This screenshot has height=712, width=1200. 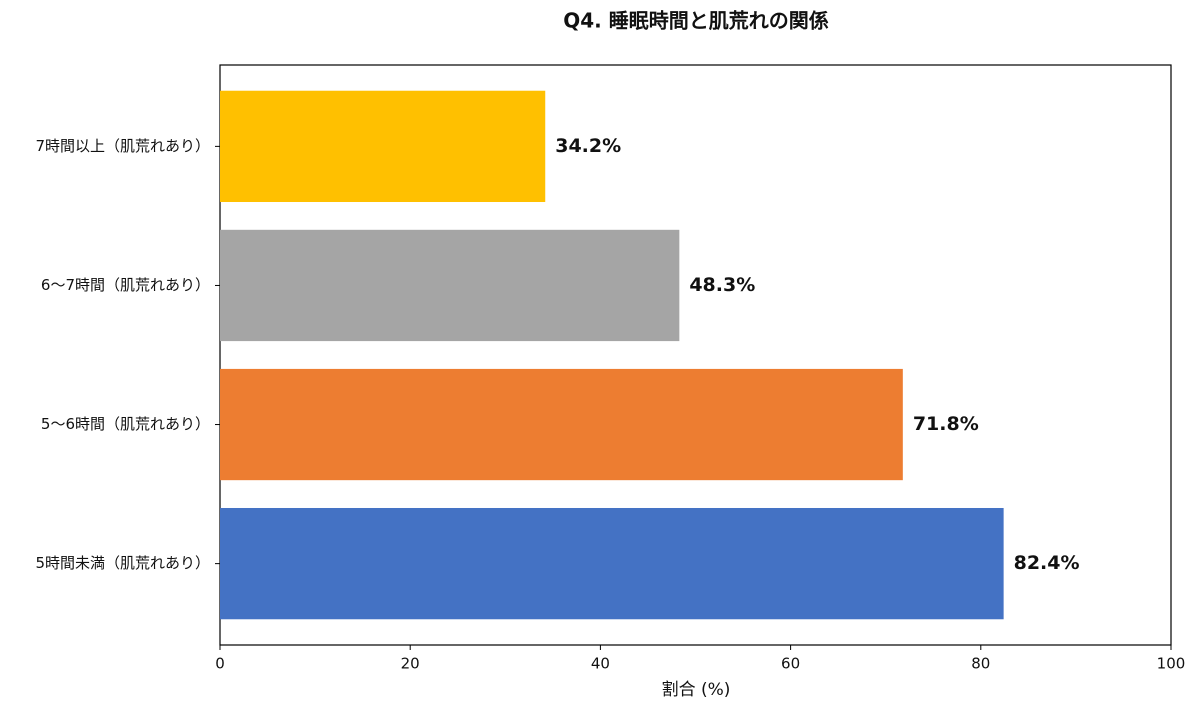 What do you see at coordinates (588, 146) in the screenshot?
I see `value-label: 34.2%` at bounding box center [588, 146].